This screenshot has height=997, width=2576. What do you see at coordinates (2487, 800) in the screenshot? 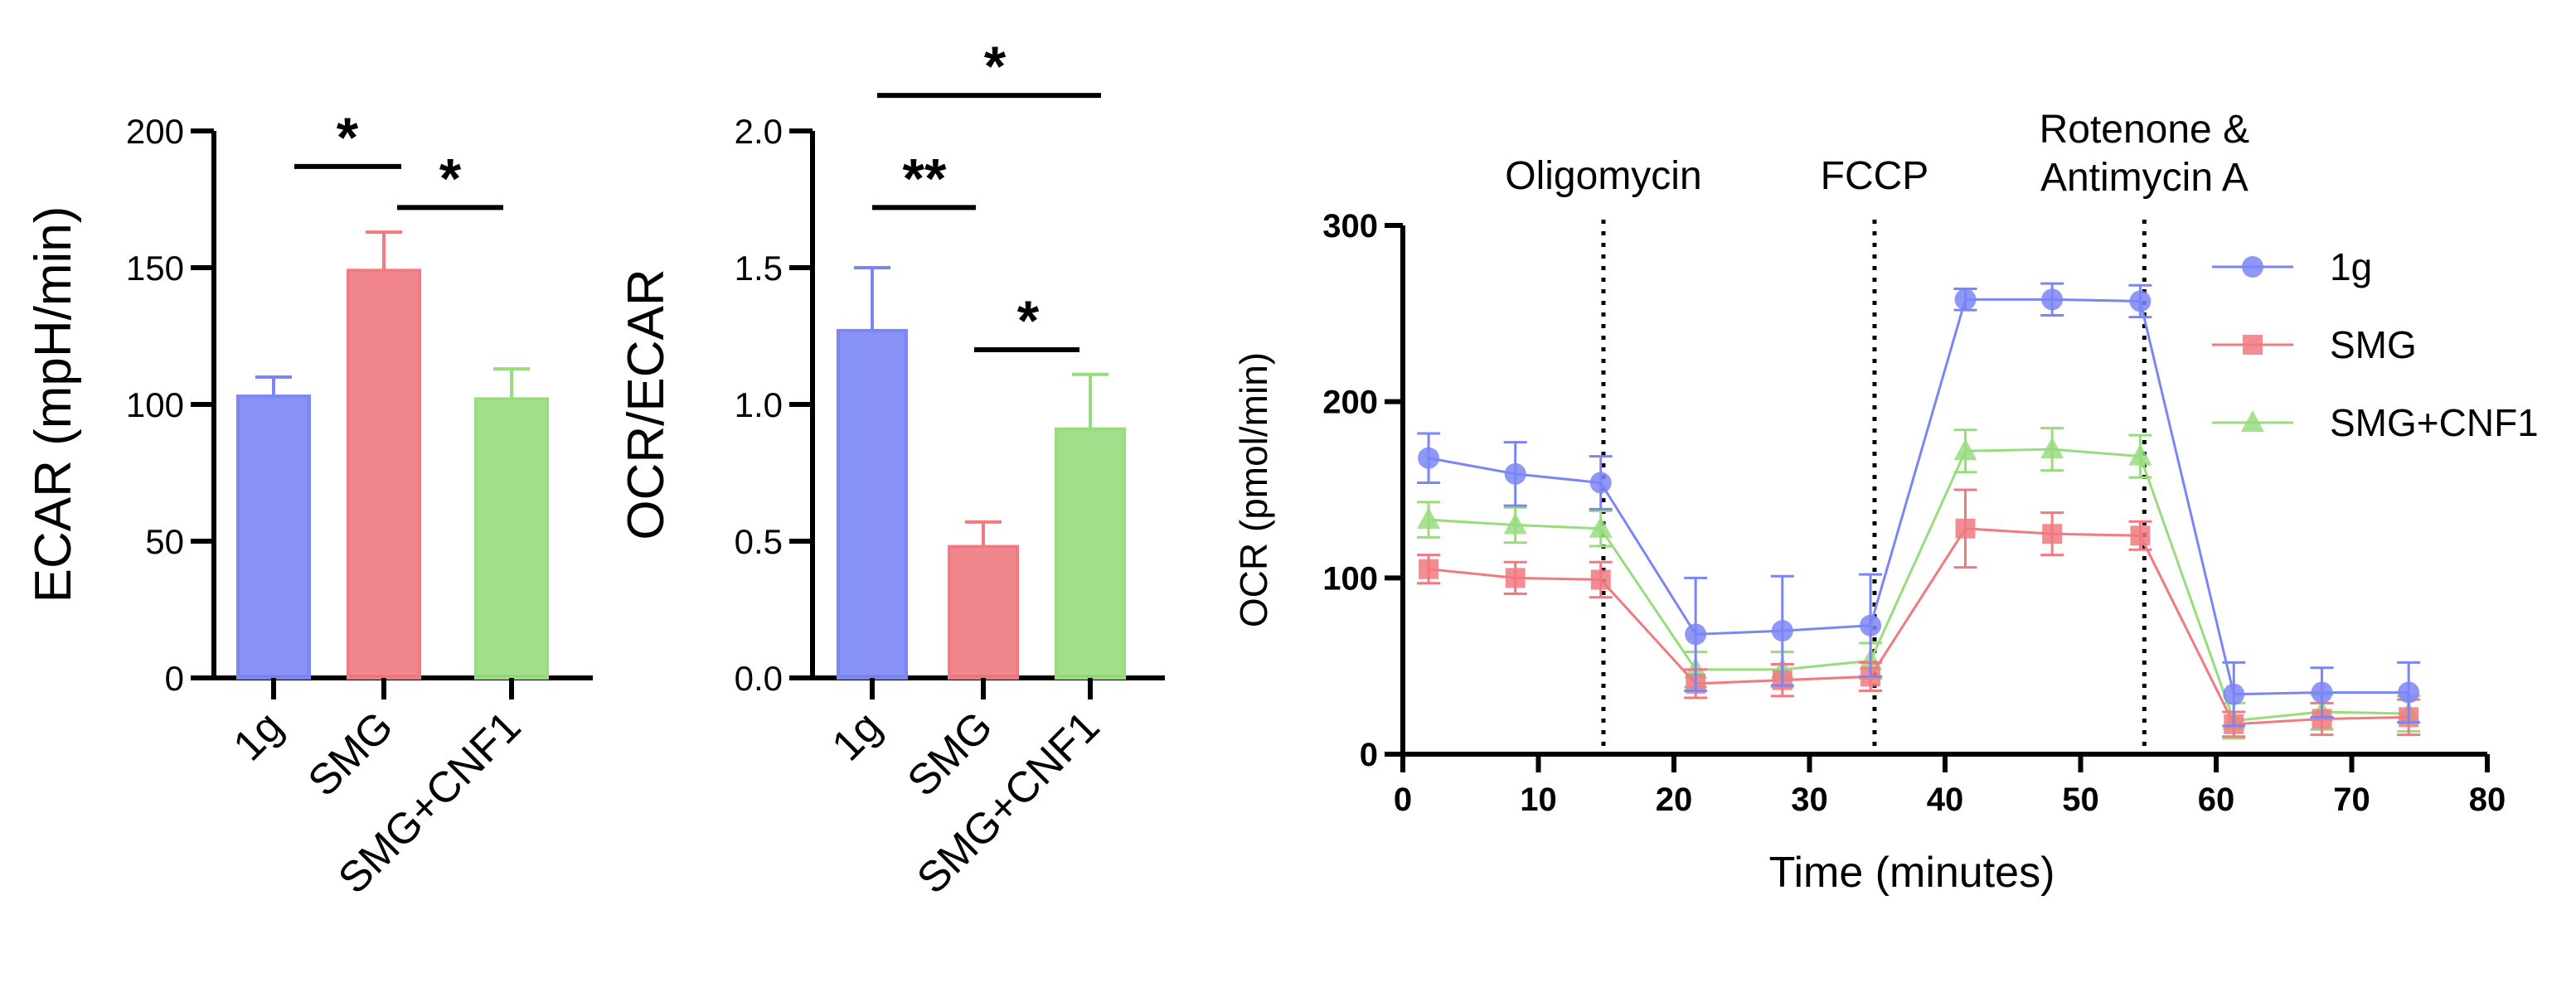
I see `x-tick-label: 80` at bounding box center [2487, 800].